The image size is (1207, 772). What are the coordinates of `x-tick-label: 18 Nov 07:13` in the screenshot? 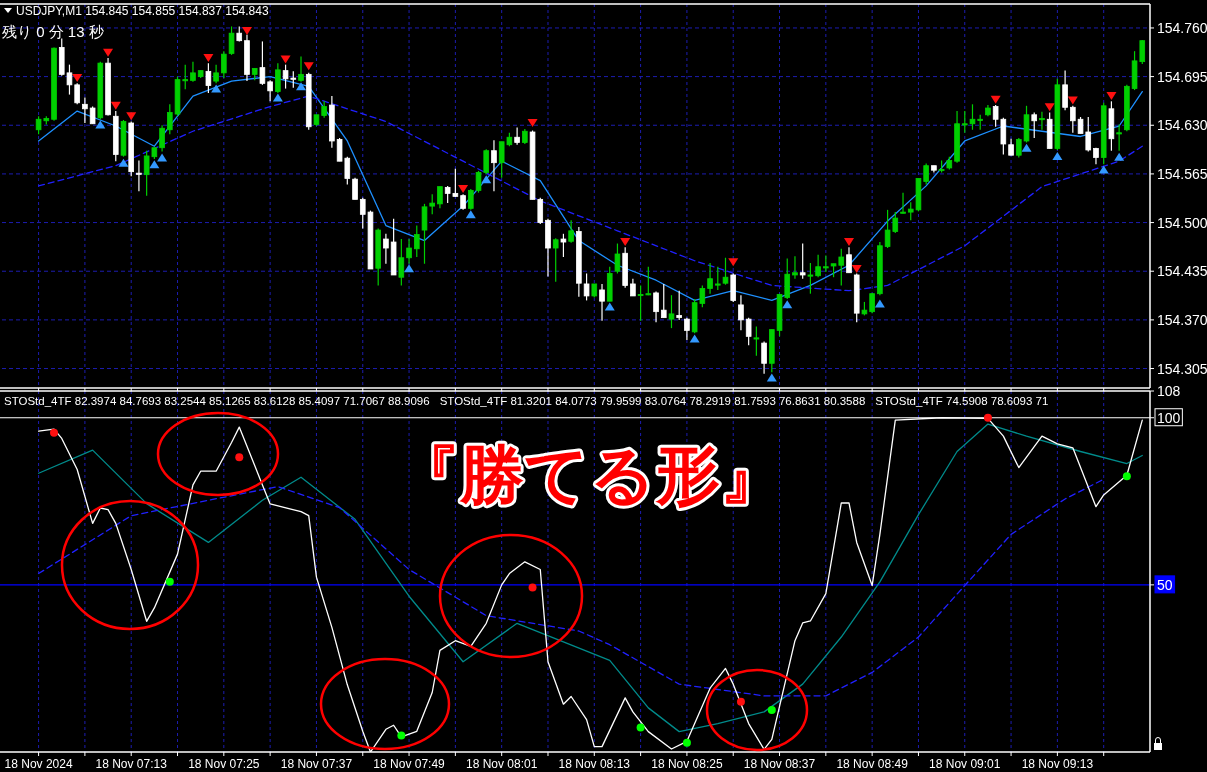 It's located at (131, 764).